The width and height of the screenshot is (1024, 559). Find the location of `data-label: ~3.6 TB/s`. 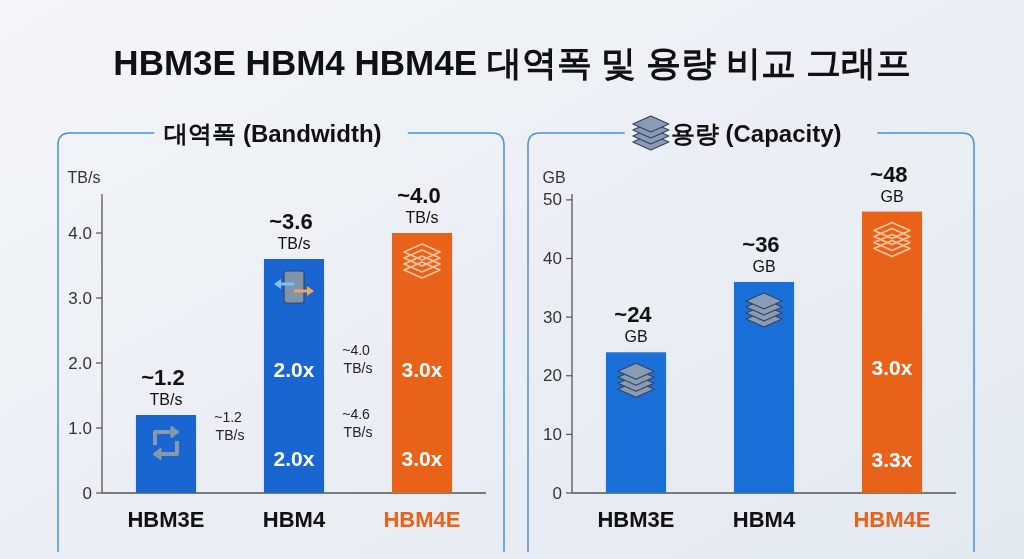

data-label: ~3.6 TB/s is located at coordinates (294, 230).